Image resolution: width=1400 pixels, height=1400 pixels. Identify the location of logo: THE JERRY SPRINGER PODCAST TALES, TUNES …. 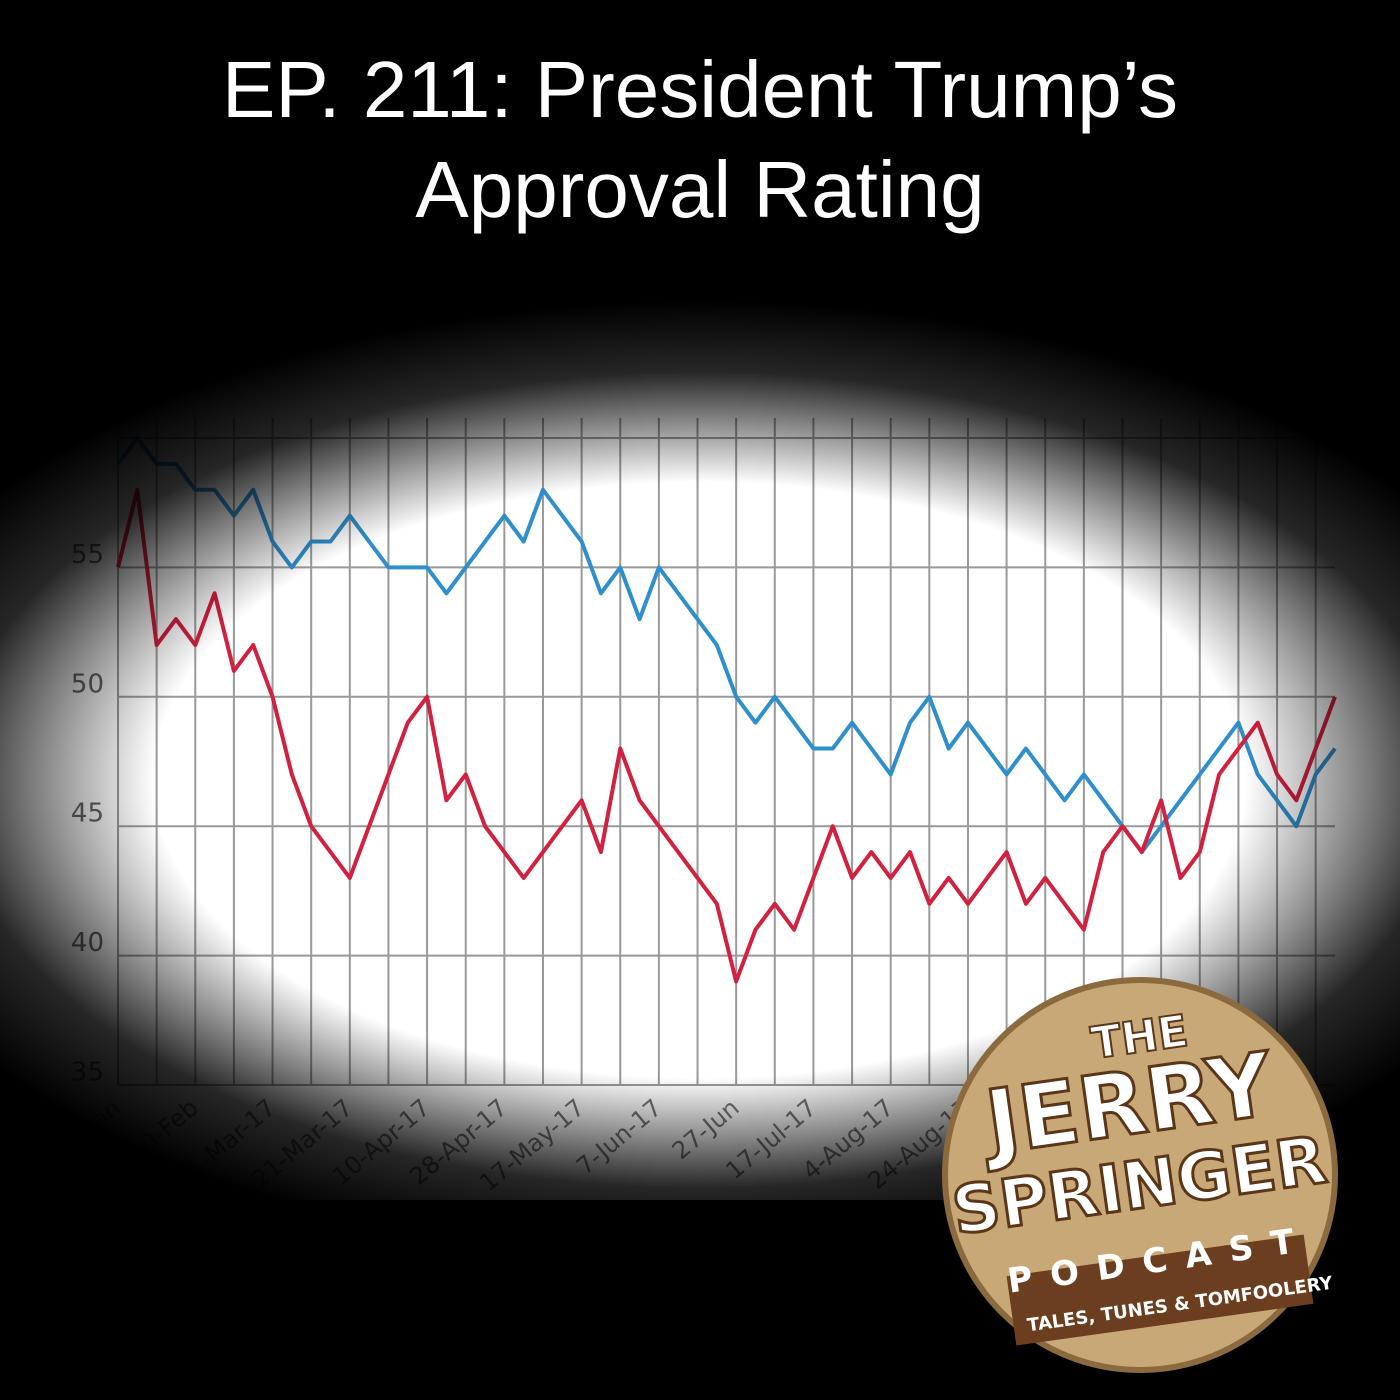
(1140, 1175).